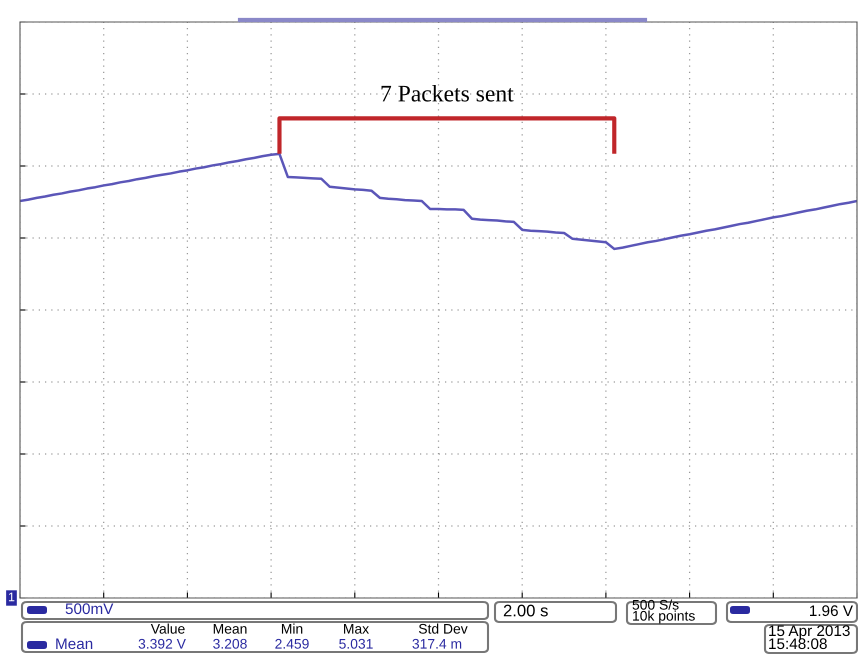 The height and width of the screenshot is (655, 858). Describe the element at coordinates (443, 629) in the screenshot. I see `text: Std Dev` at that location.